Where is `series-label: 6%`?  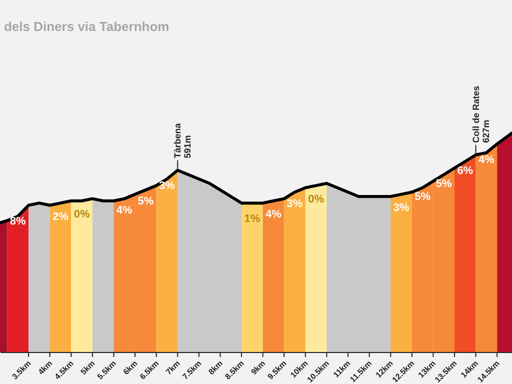 series-label: 6% is located at coordinates (465, 170).